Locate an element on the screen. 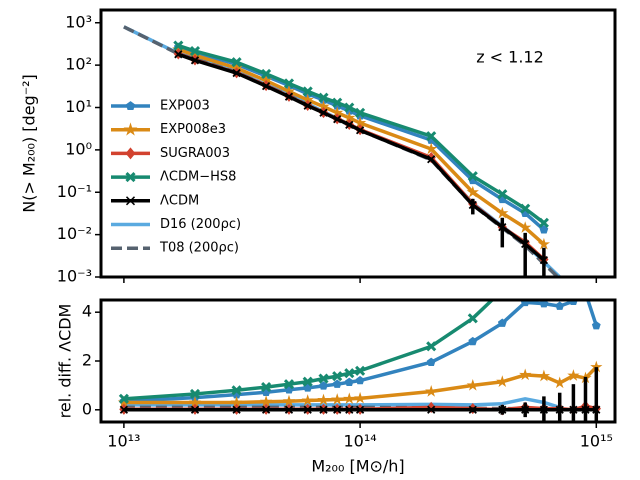 This screenshot has width=640, height=480. y-axis-label: N(> M₂₀₀) [deg⁻²] is located at coordinates (29, 143).